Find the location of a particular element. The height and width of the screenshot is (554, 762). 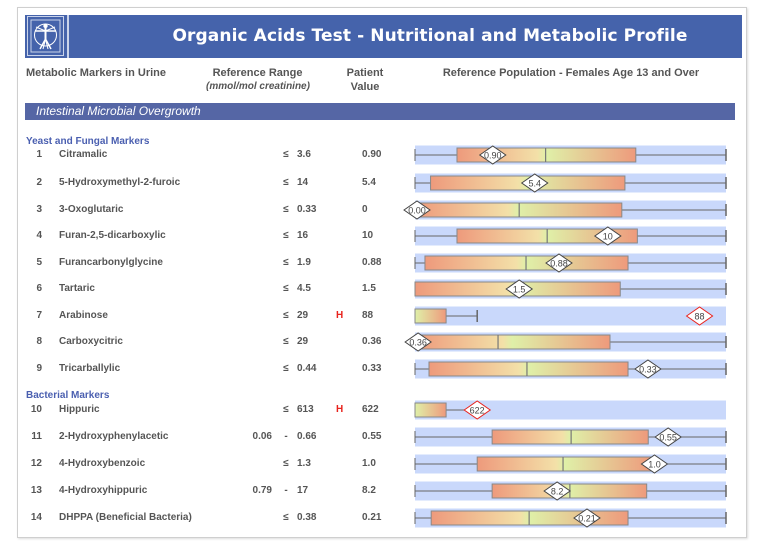

section-bar is located at coordinates (380, 111).